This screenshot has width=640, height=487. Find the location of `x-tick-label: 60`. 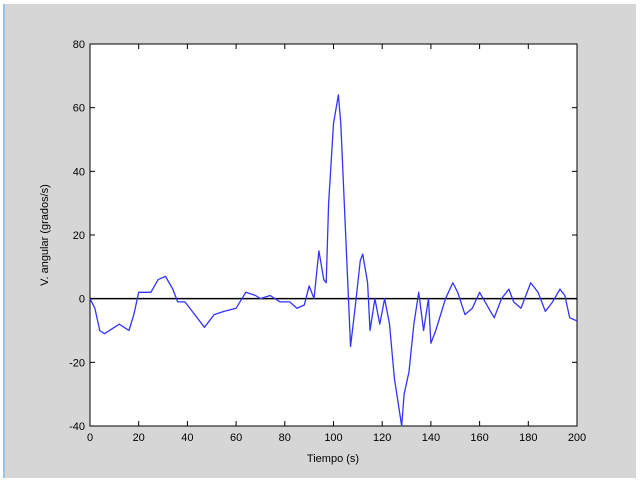

x-tick-label: 60 is located at coordinates (236, 438).